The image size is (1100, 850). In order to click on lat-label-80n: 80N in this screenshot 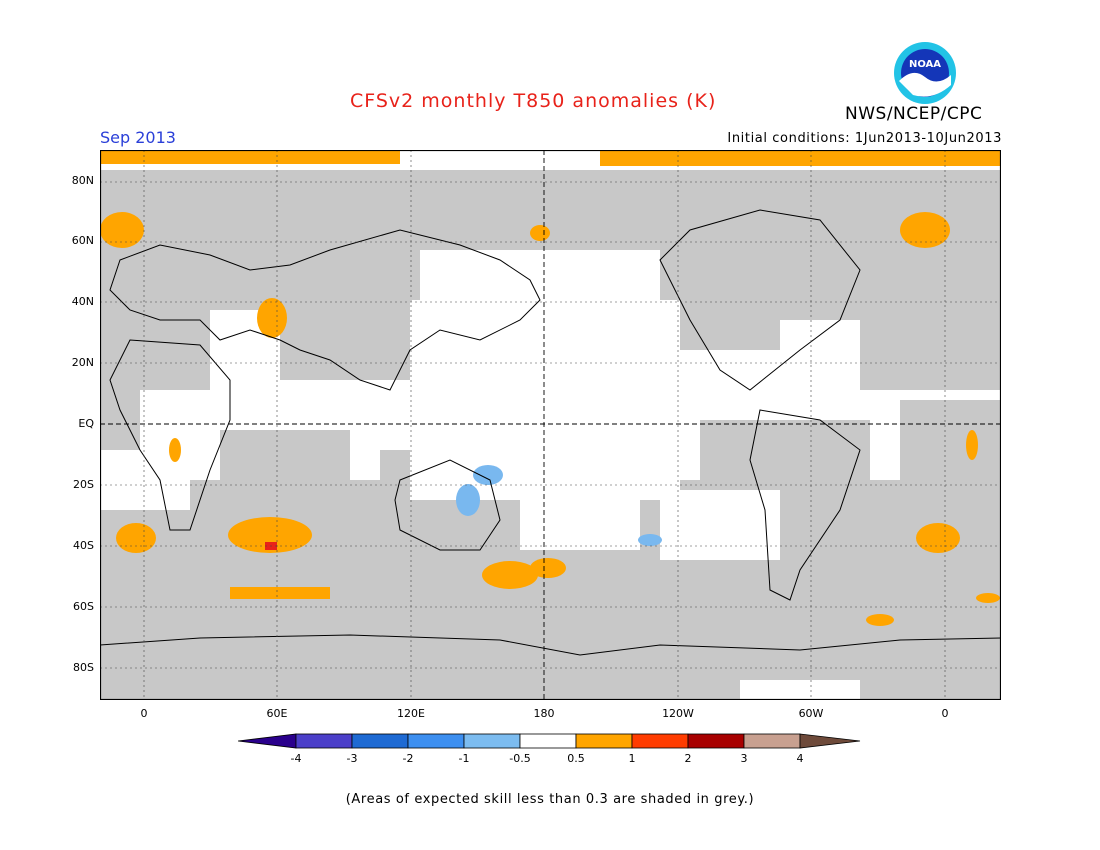, I will do `click(82, 180)`.